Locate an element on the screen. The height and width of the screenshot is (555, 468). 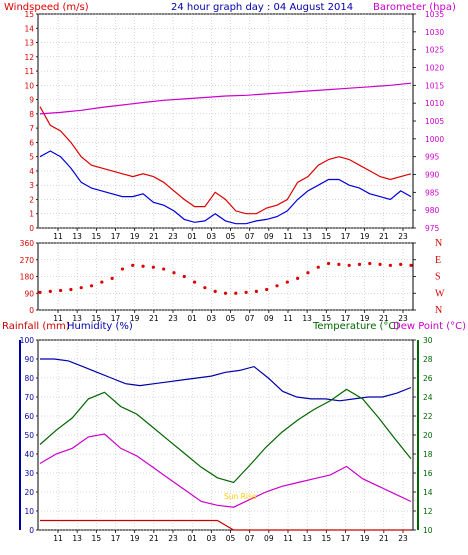
right-tick-label: 14 is located at coordinates (428, 492).